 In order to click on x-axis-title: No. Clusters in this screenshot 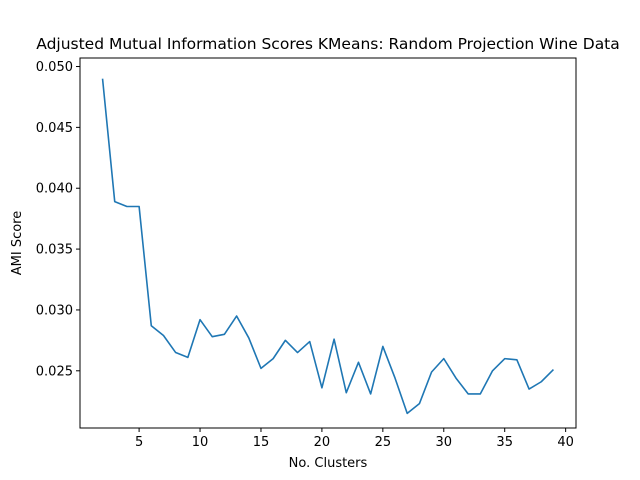, I will do `click(328, 463)`.